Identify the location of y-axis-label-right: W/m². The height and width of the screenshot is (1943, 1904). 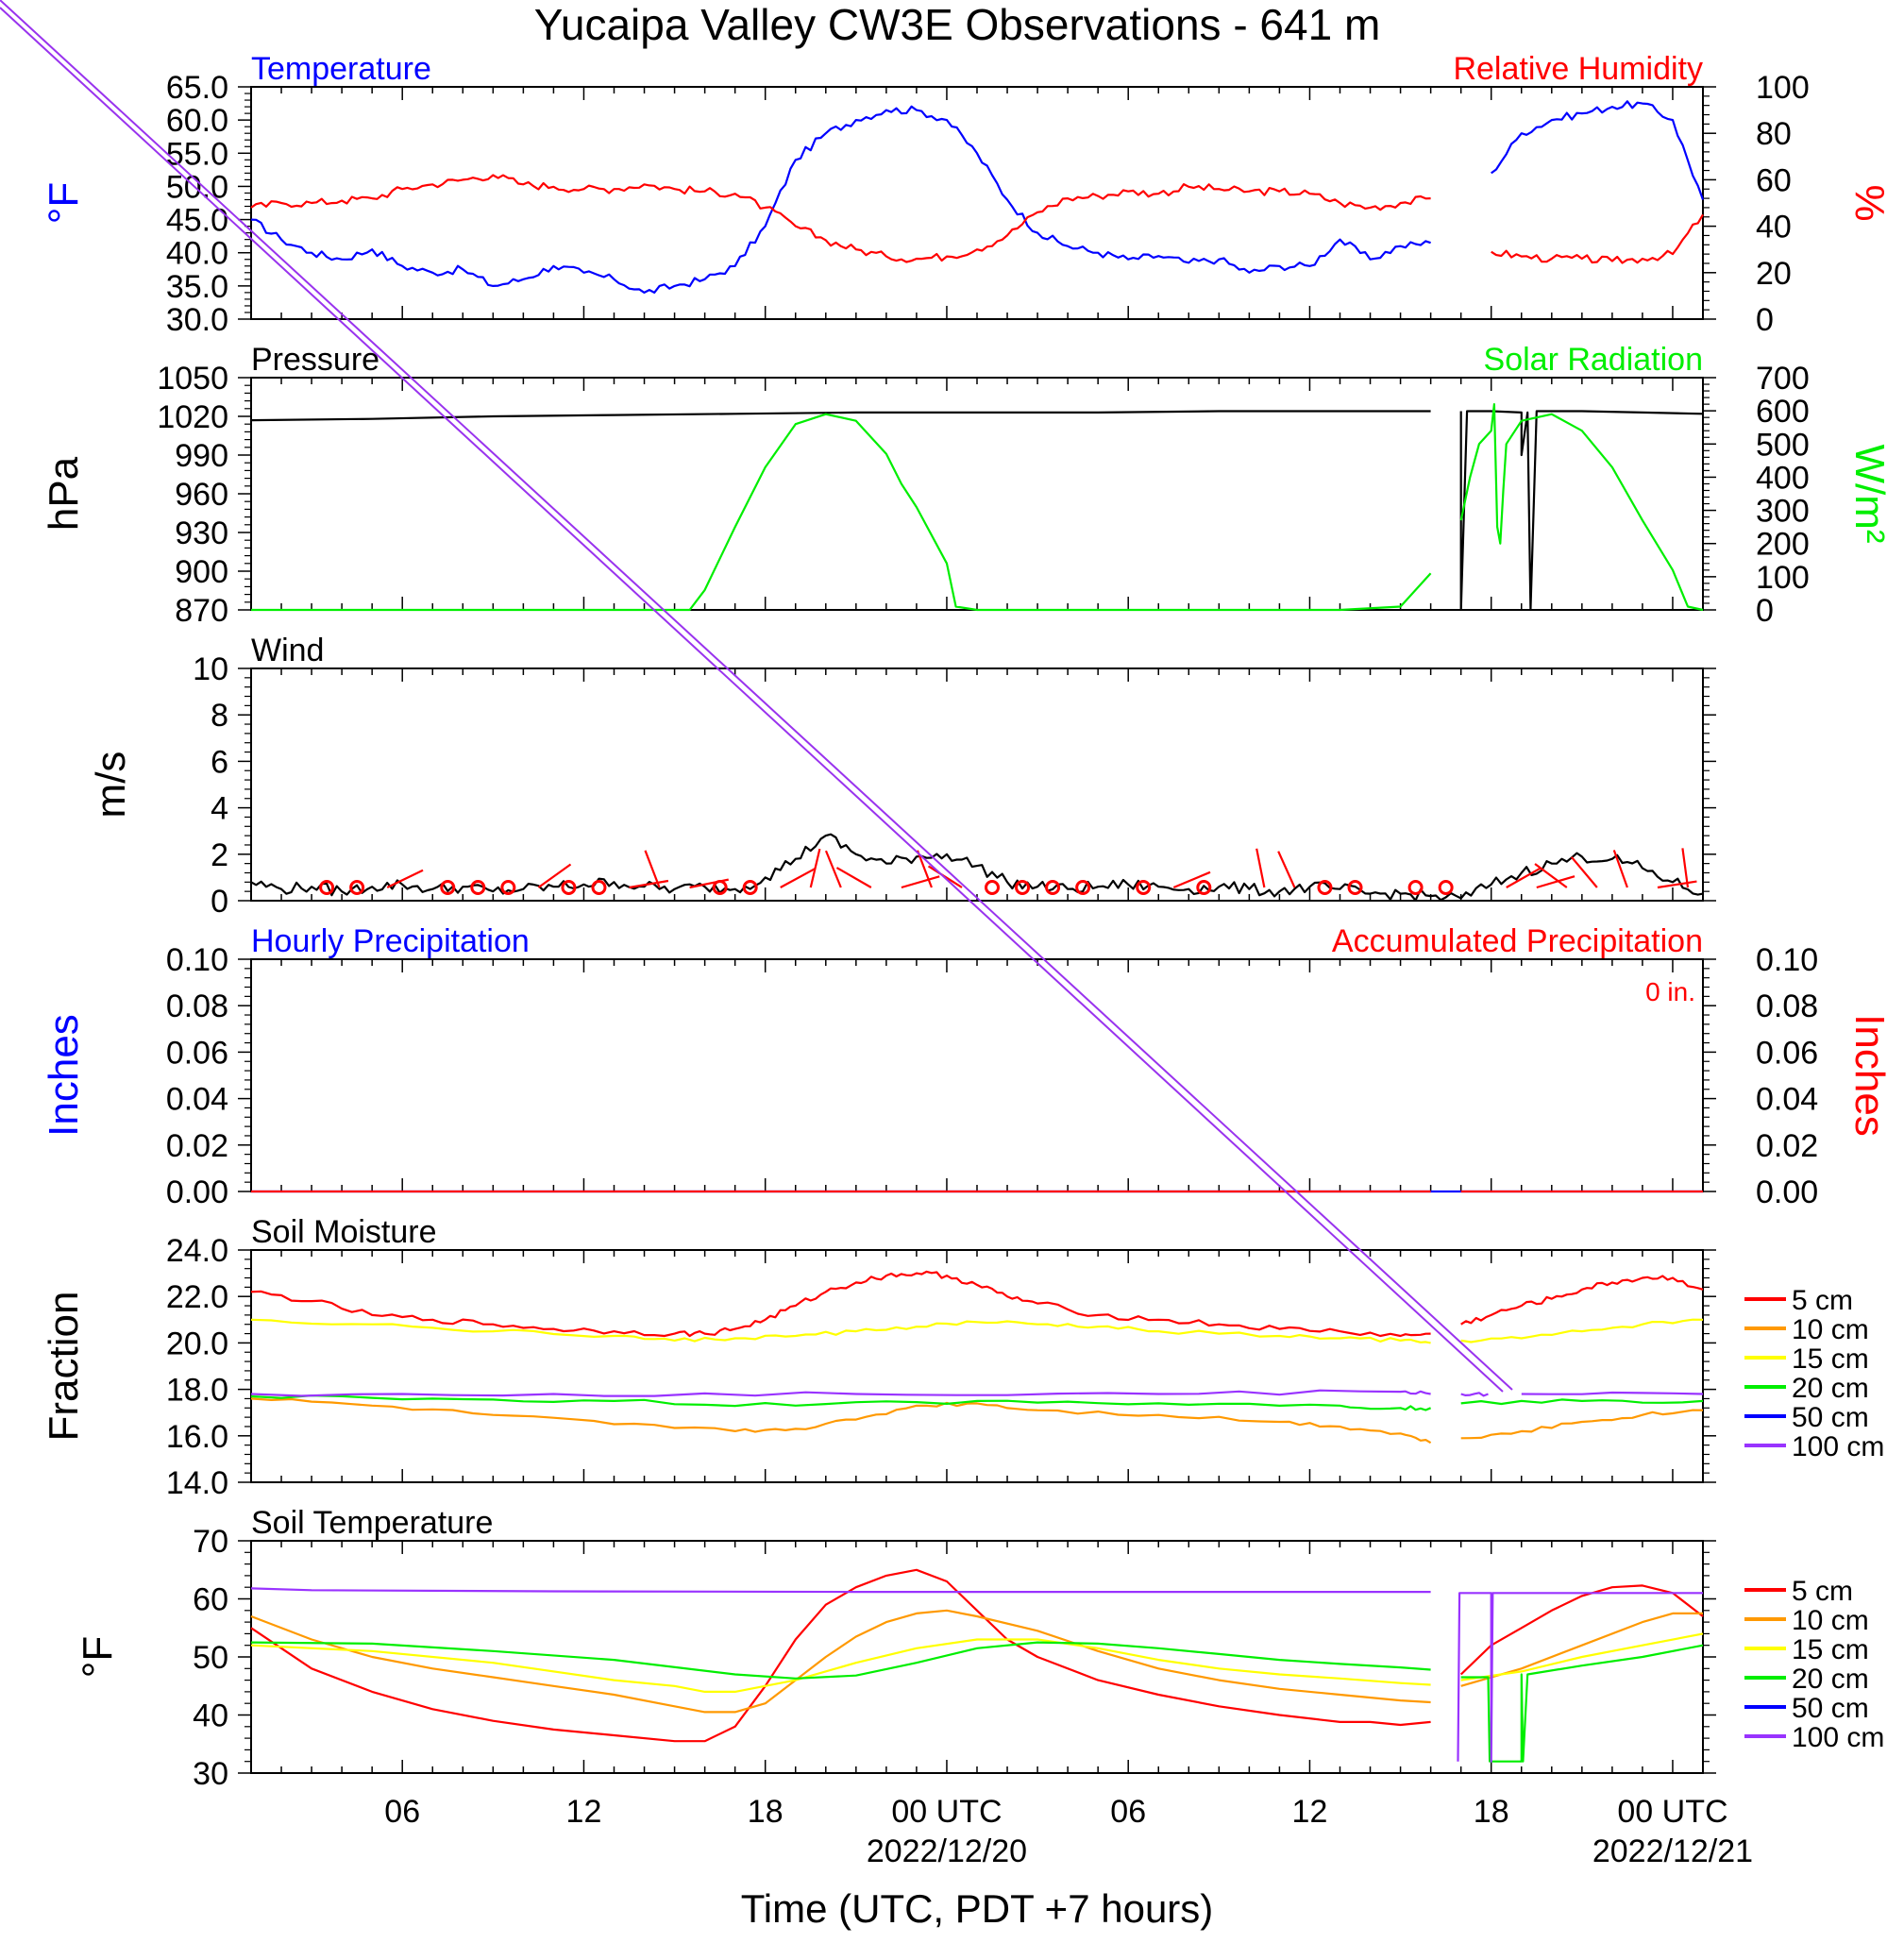
(1869, 493).